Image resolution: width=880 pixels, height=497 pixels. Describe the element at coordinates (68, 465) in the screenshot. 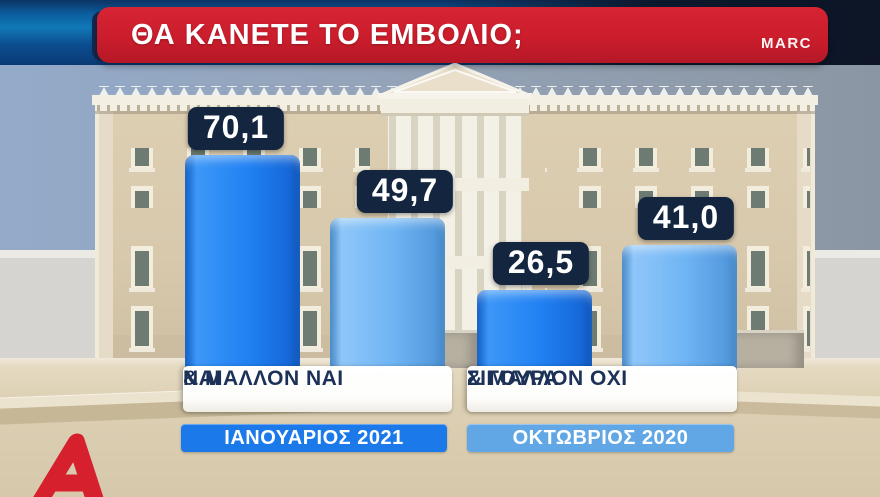

I see `alpha-tv-logo` at that location.